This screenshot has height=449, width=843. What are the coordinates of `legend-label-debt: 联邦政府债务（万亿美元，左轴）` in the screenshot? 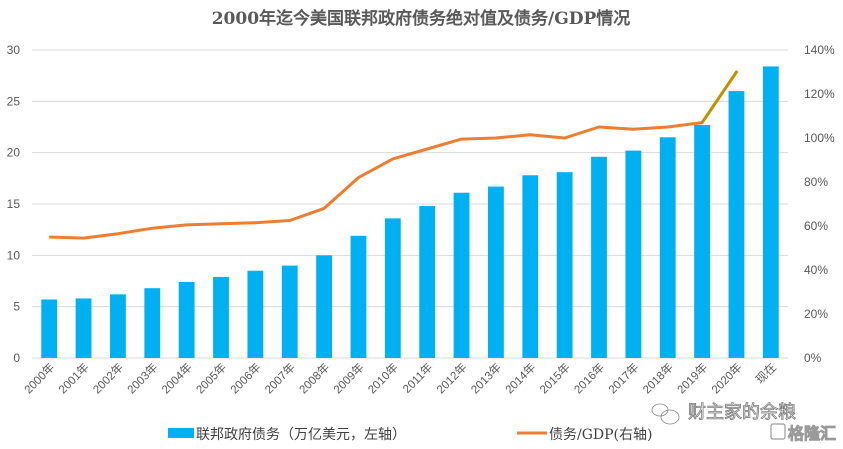 It's located at (301, 435).